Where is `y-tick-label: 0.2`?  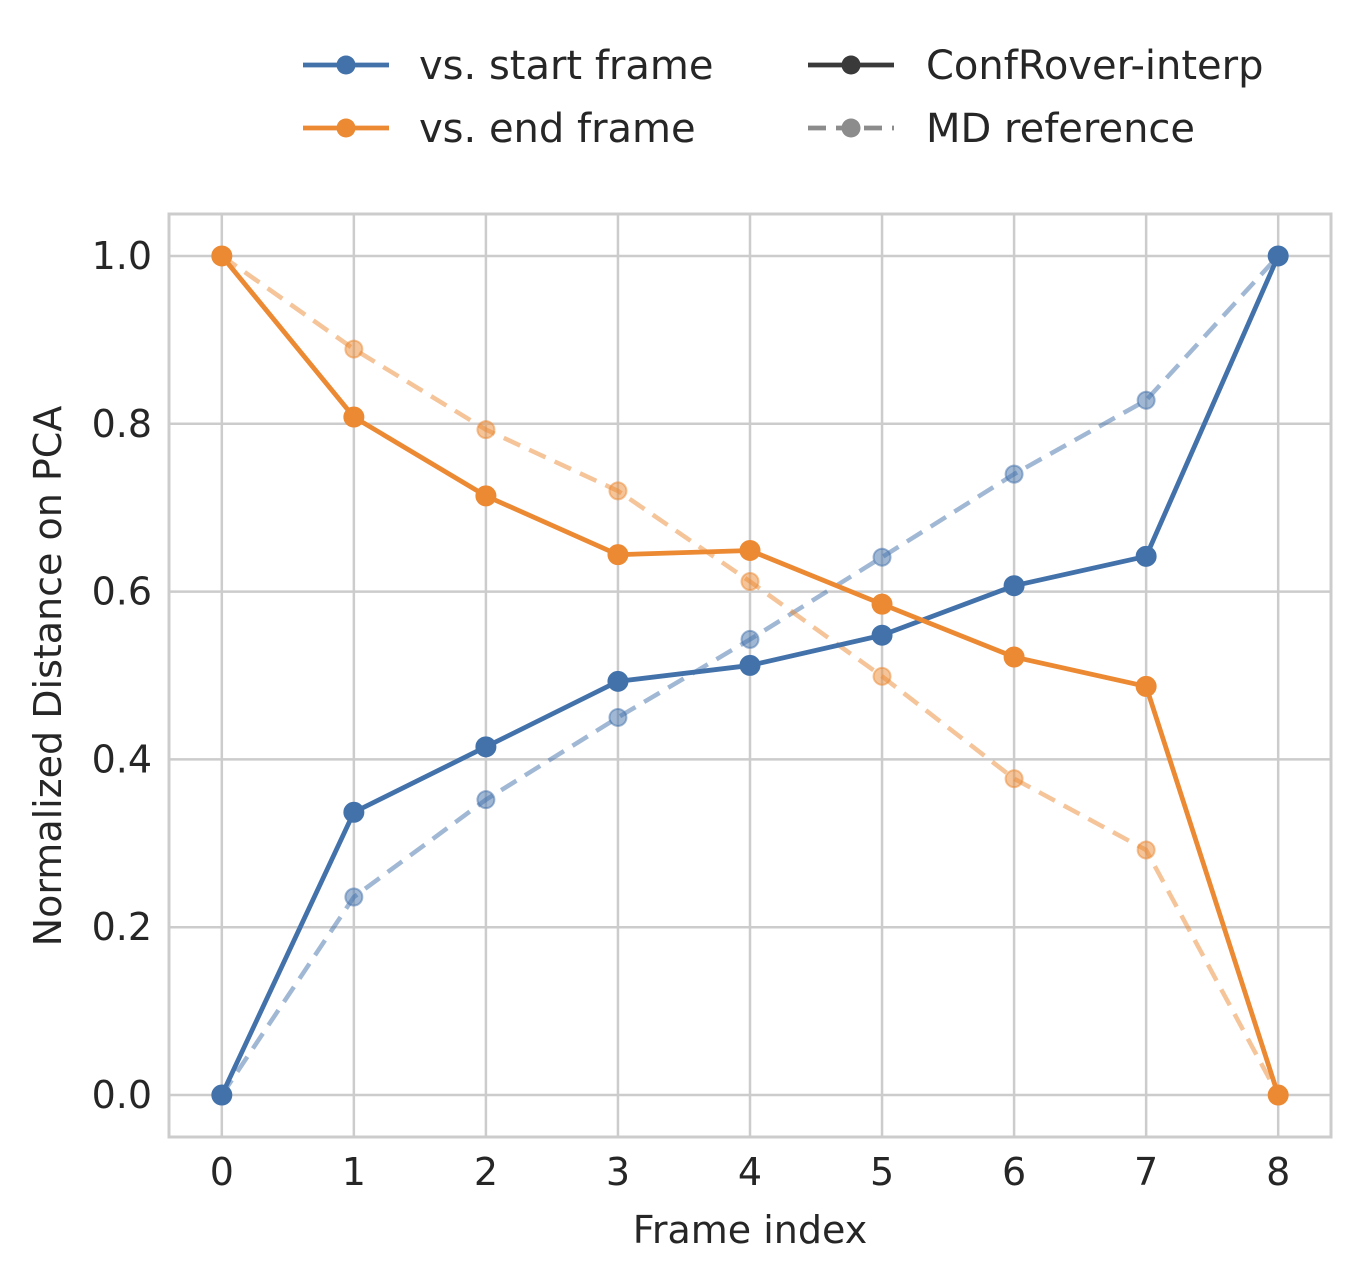 y-tick-label: 0.2 is located at coordinates (122, 927).